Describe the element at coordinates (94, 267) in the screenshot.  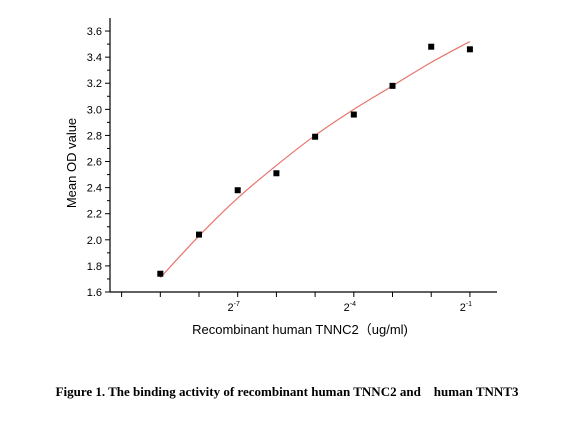
I see `y-tick-label: 1.8` at that location.